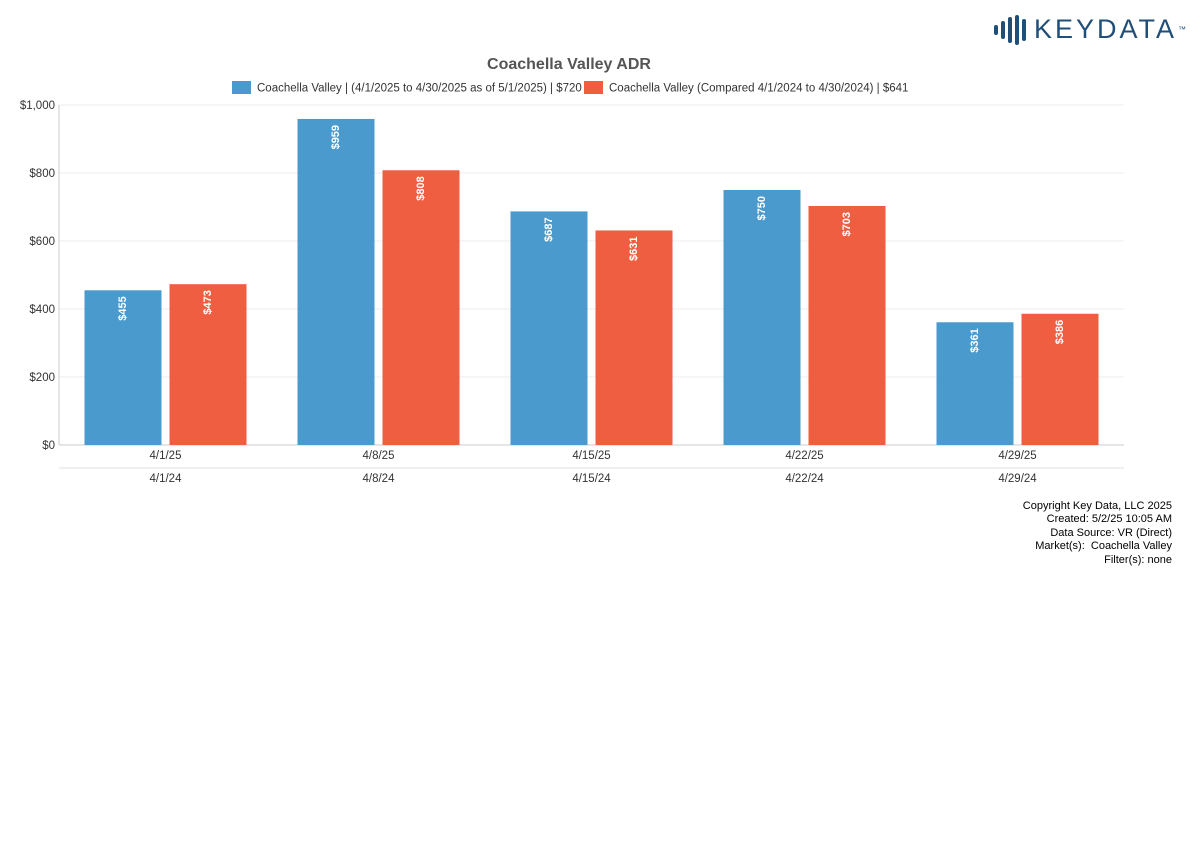  Describe the element at coordinates (379, 479) in the screenshot. I see `x-tick-label-secondary: 4/8/24` at that location.